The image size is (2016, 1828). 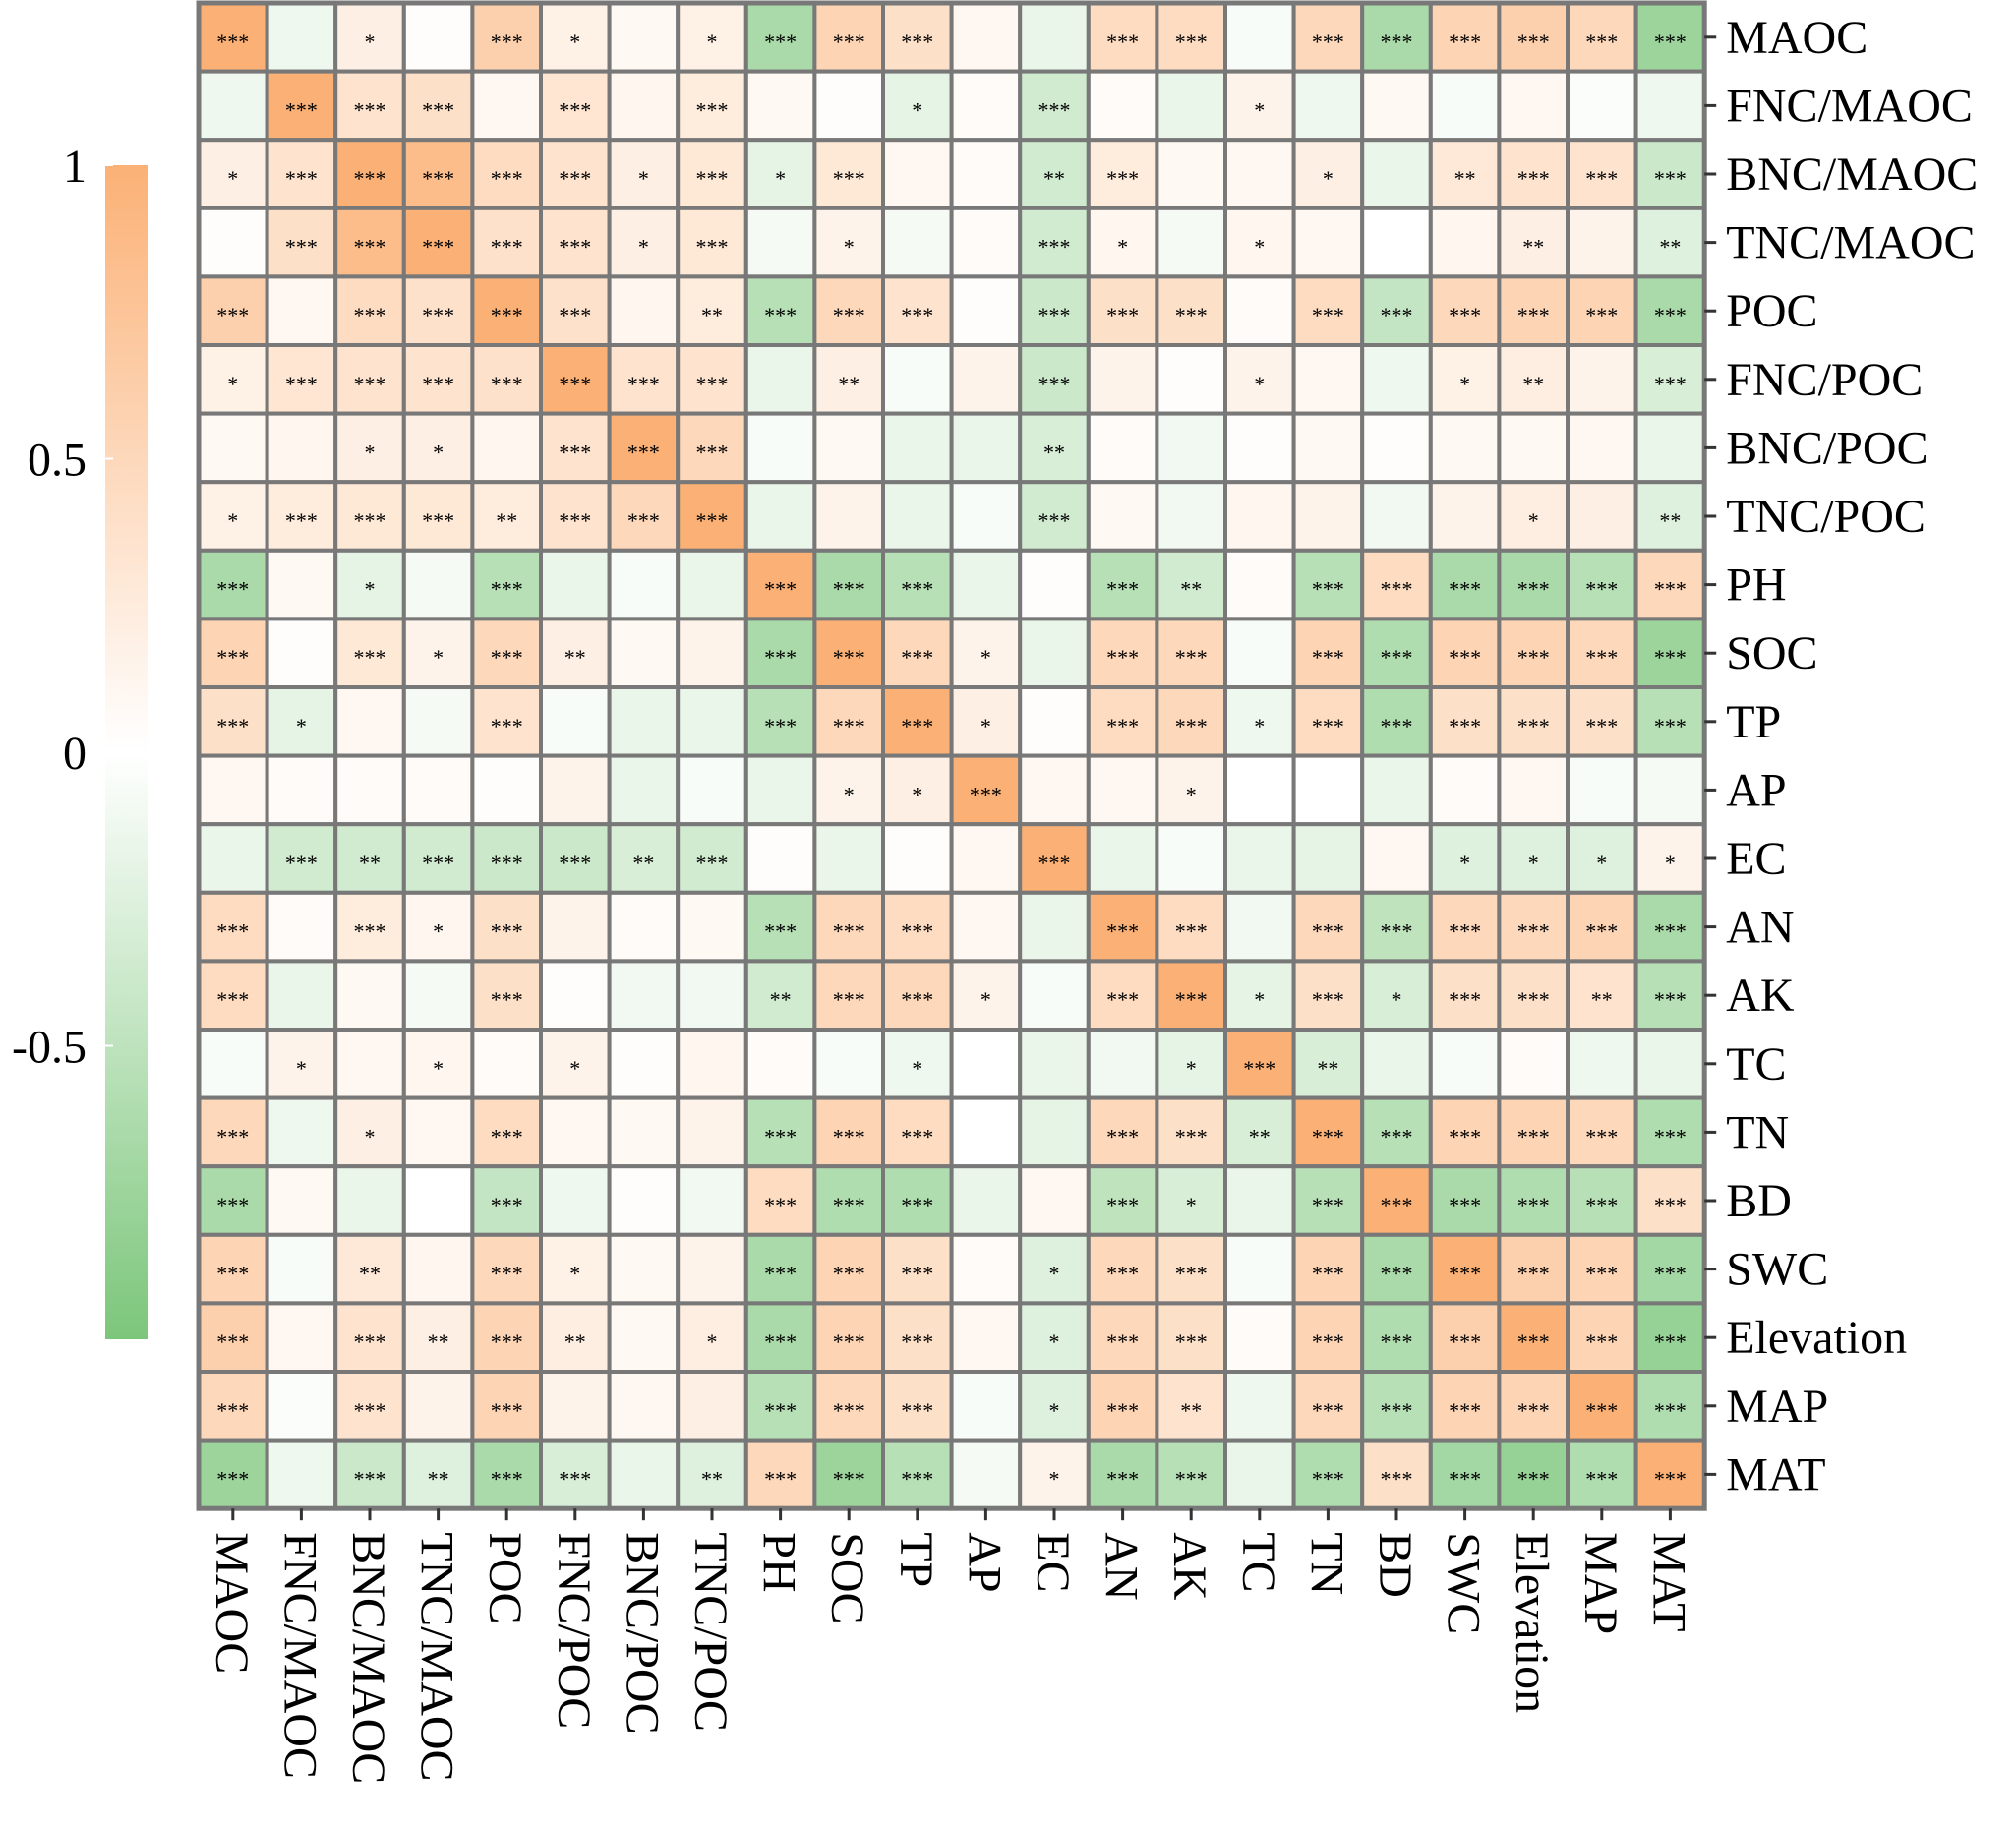 What do you see at coordinates (1396, 242) in the screenshot?
I see `cell-tnc-maoc-bd` at bounding box center [1396, 242].